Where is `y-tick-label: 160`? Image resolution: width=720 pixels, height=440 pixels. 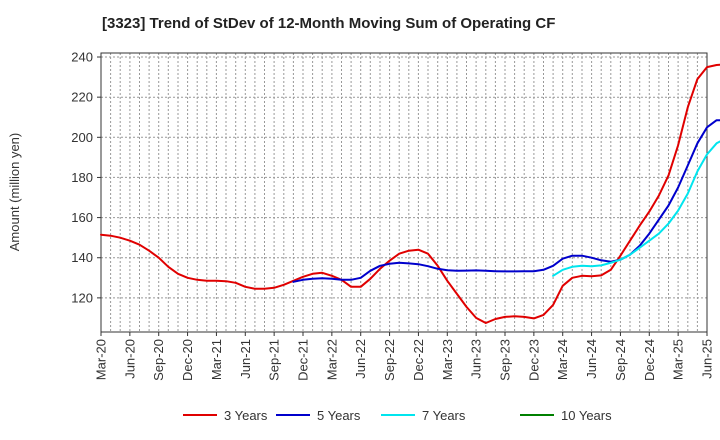
y-tick-label: 160 is located at coordinates (82, 217).